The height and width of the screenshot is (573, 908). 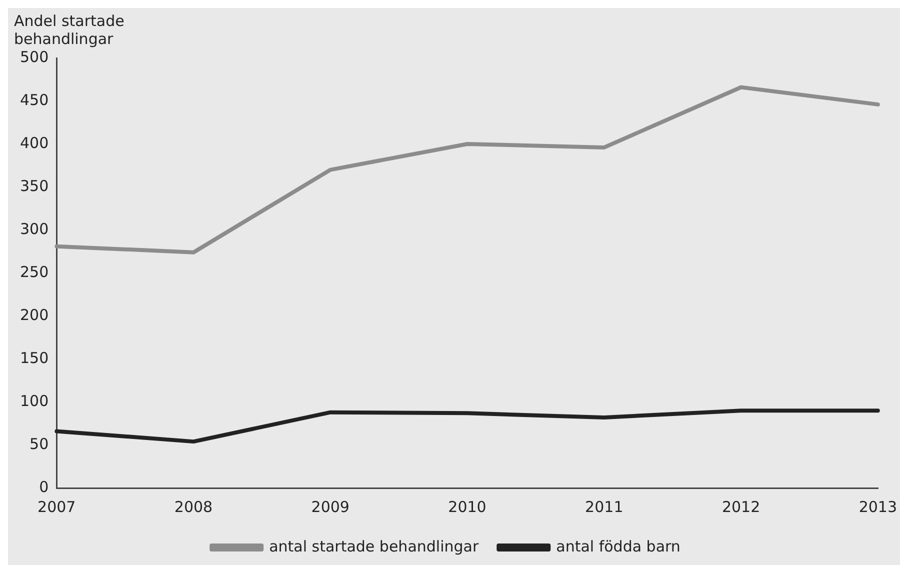 I want to click on x-tick-label: 2010, so click(x=467, y=507).